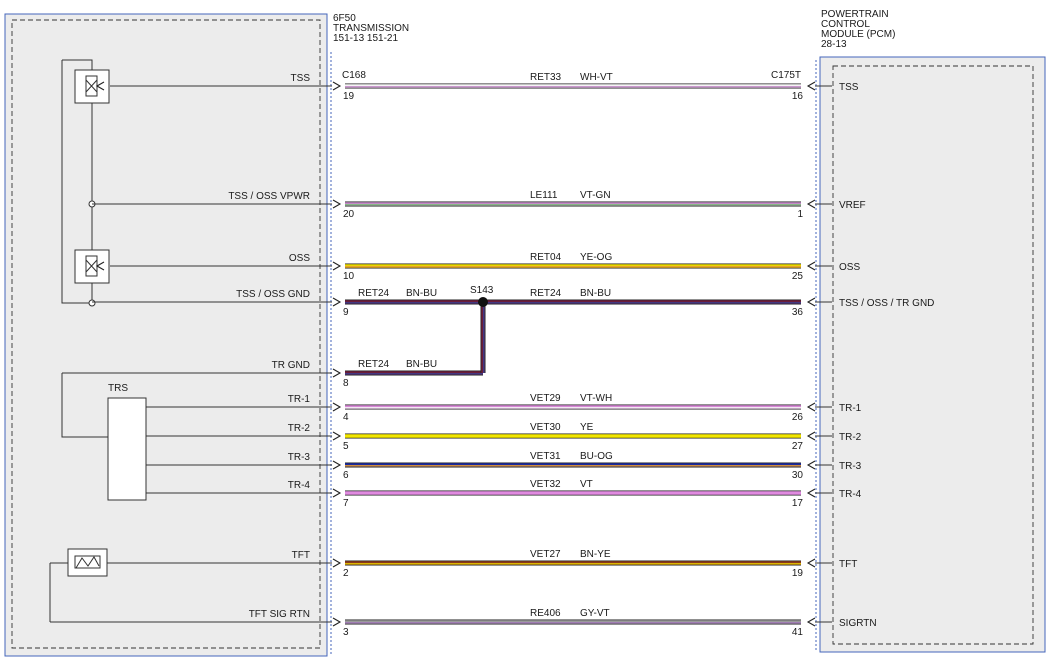  What do you see at coordinates (596, 398) in the screenshot?
I see `circuit-color-code: VT-WH` at bounding box center [596, 398].